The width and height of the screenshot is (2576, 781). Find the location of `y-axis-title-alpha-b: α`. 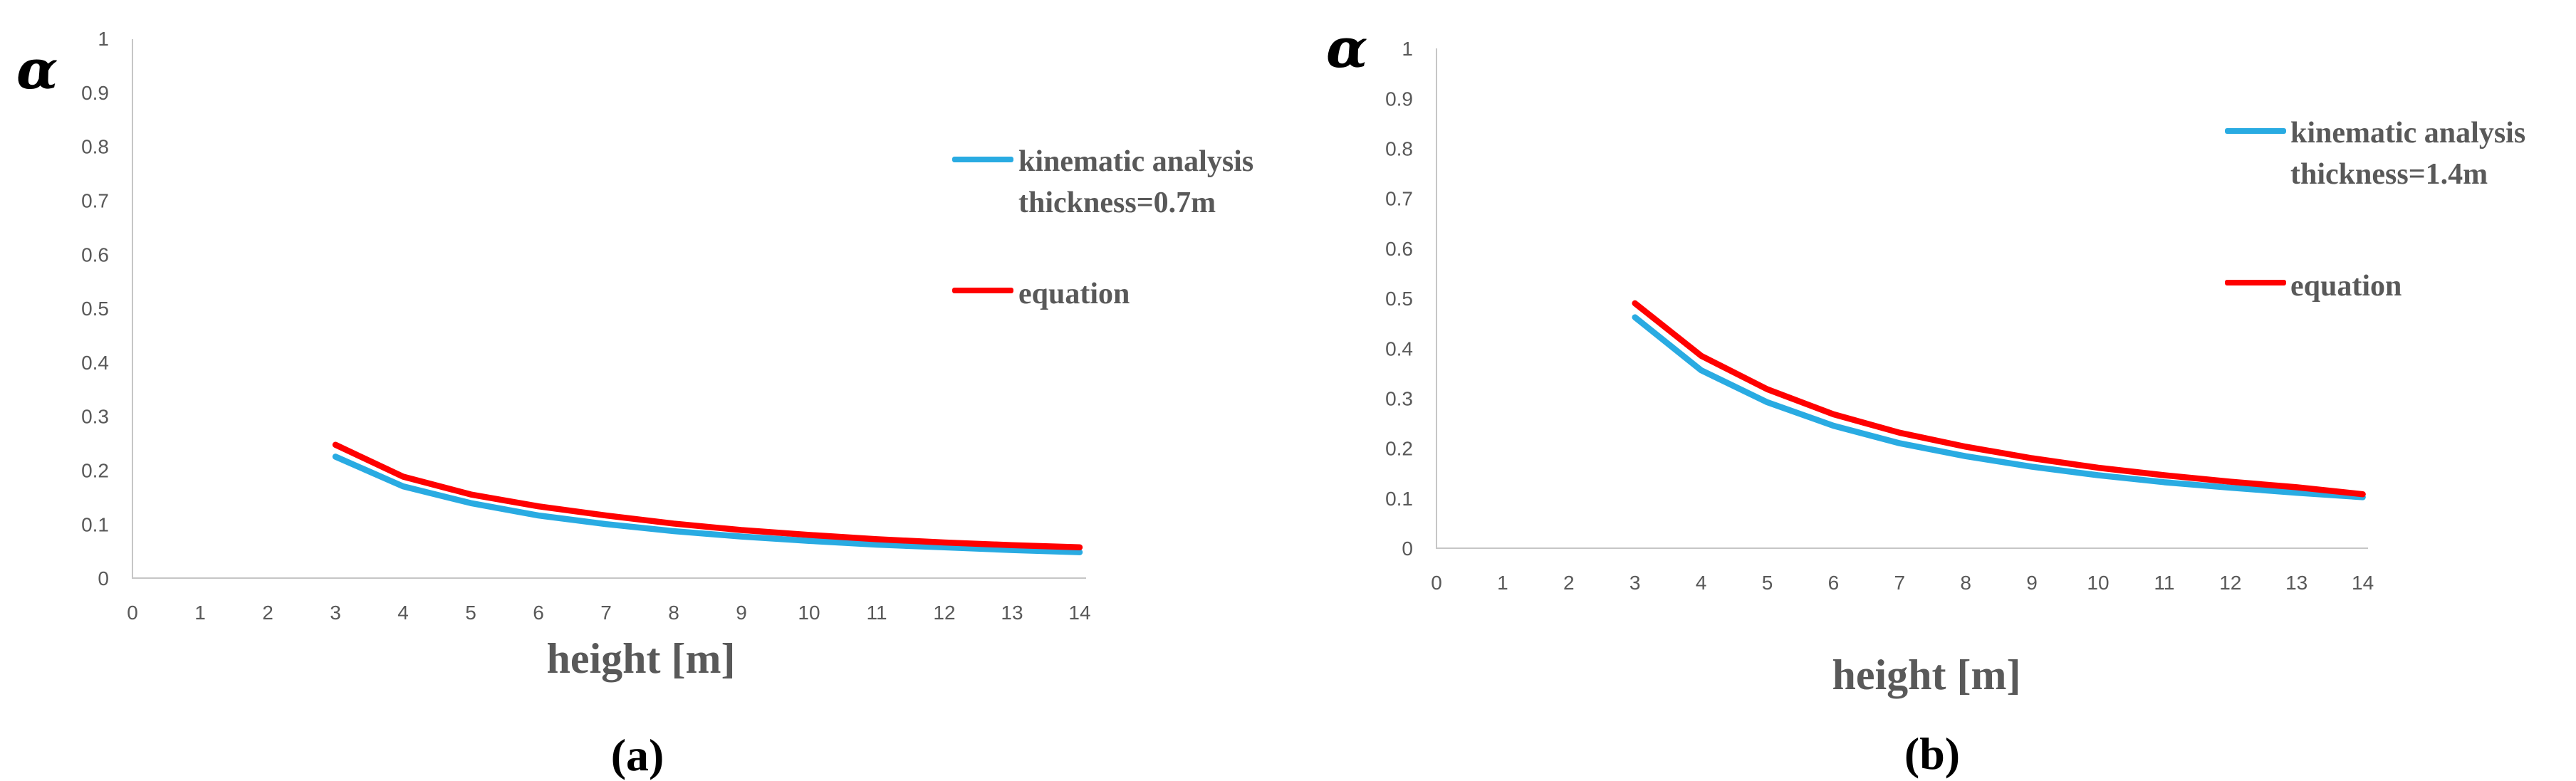

y-axis-title-alpha-b: α is located at coordinates (1347, 48).